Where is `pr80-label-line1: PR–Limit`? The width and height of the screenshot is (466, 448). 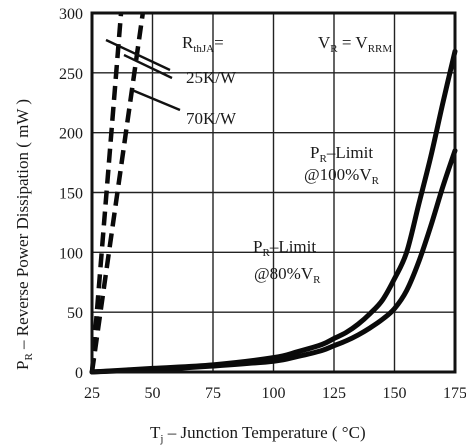 pr80-label-line1: PR–Limit is located at coordinates (284, 248).